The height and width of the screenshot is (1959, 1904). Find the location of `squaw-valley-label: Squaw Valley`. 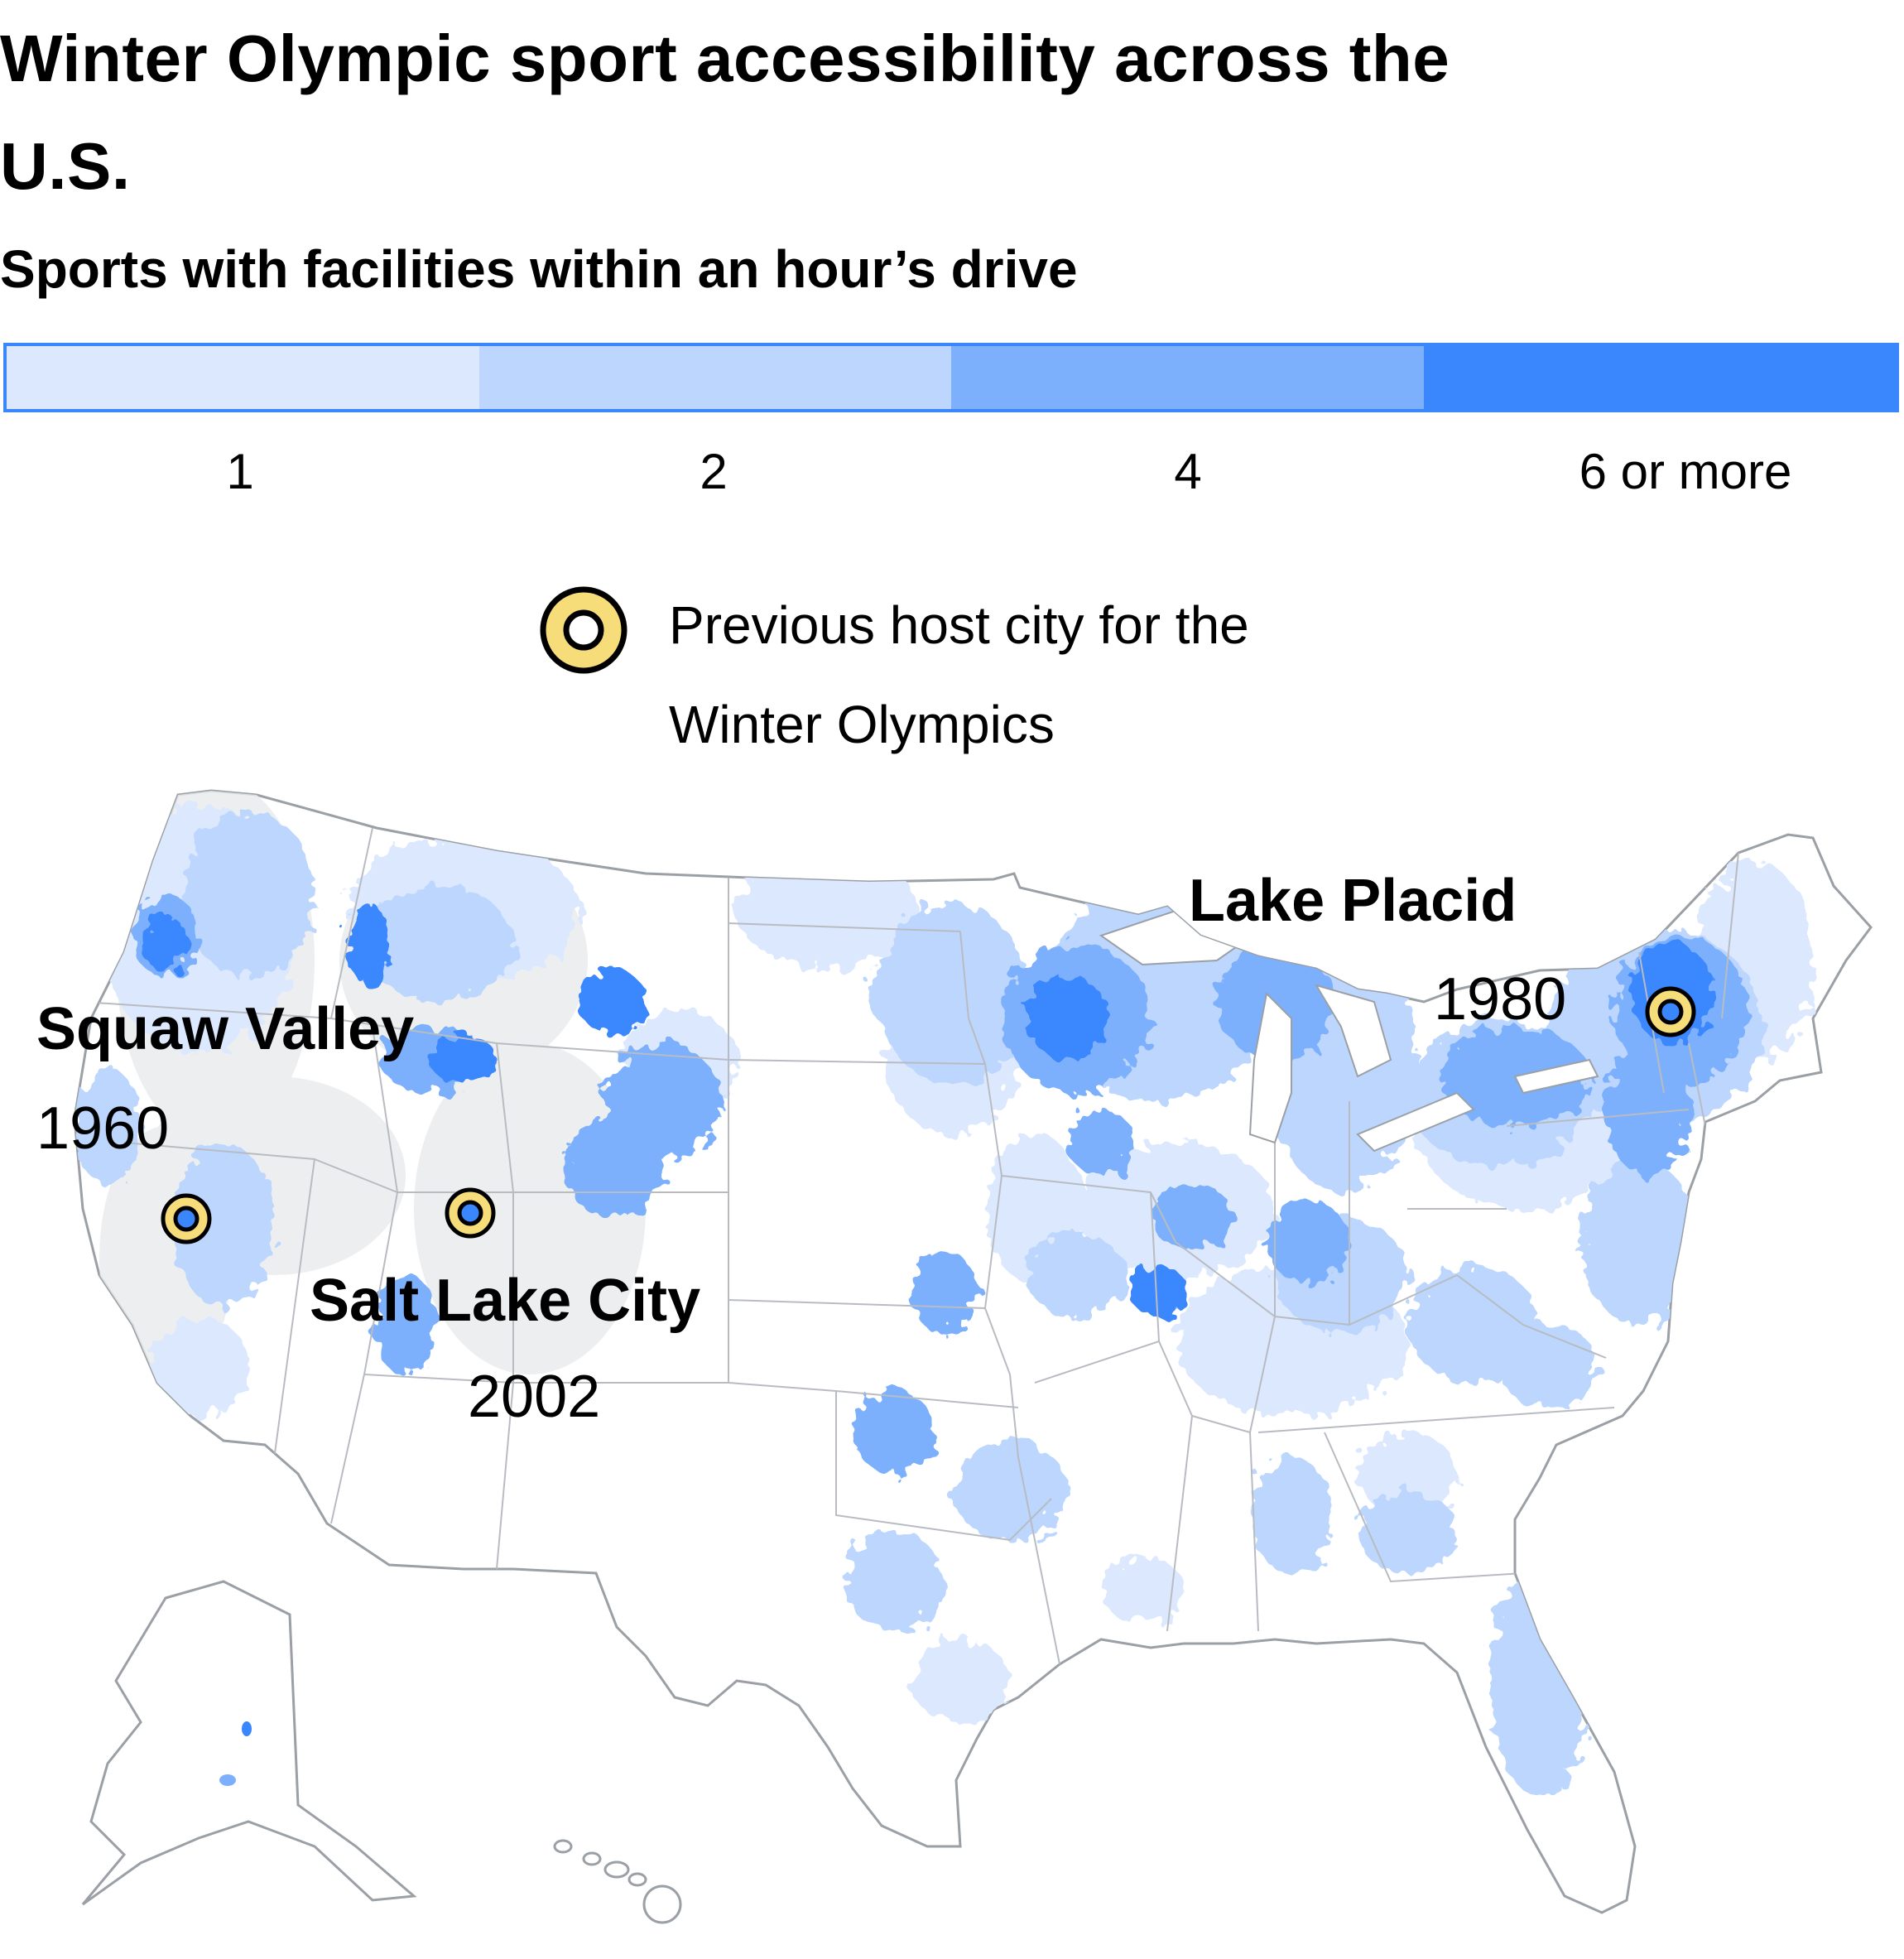

squaw-valley-label: Squaw Valley is located at coordinates (225, 1029).